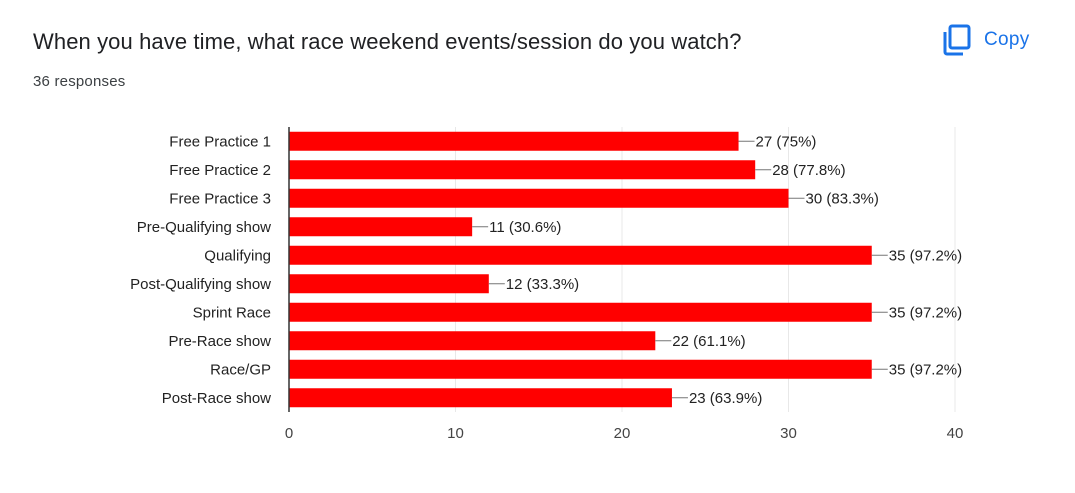 This screenshot has width=1075, height=493. What do you see at coordinates (725, 398) in the screenshot?
I see `data-label: 23 (63.9%)` at bounding box center [725, 398].